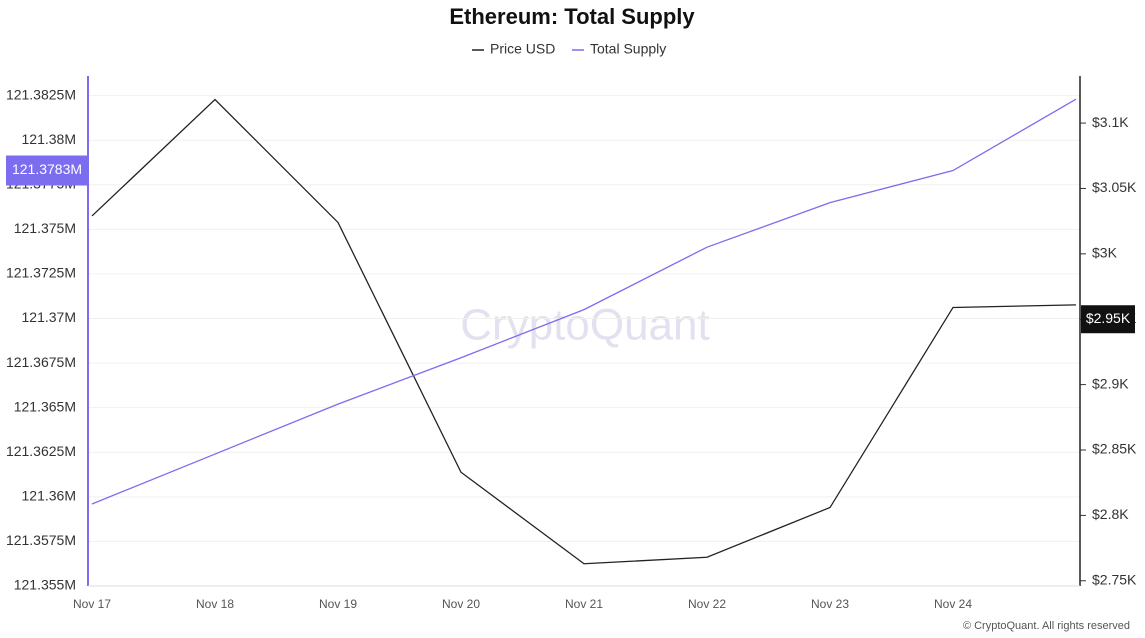 This screenshot has width=1145, height=638. Describe the element at coordinates (461, 604) in the screenshot. I see `x-tick-label: Nov 20` at that location.